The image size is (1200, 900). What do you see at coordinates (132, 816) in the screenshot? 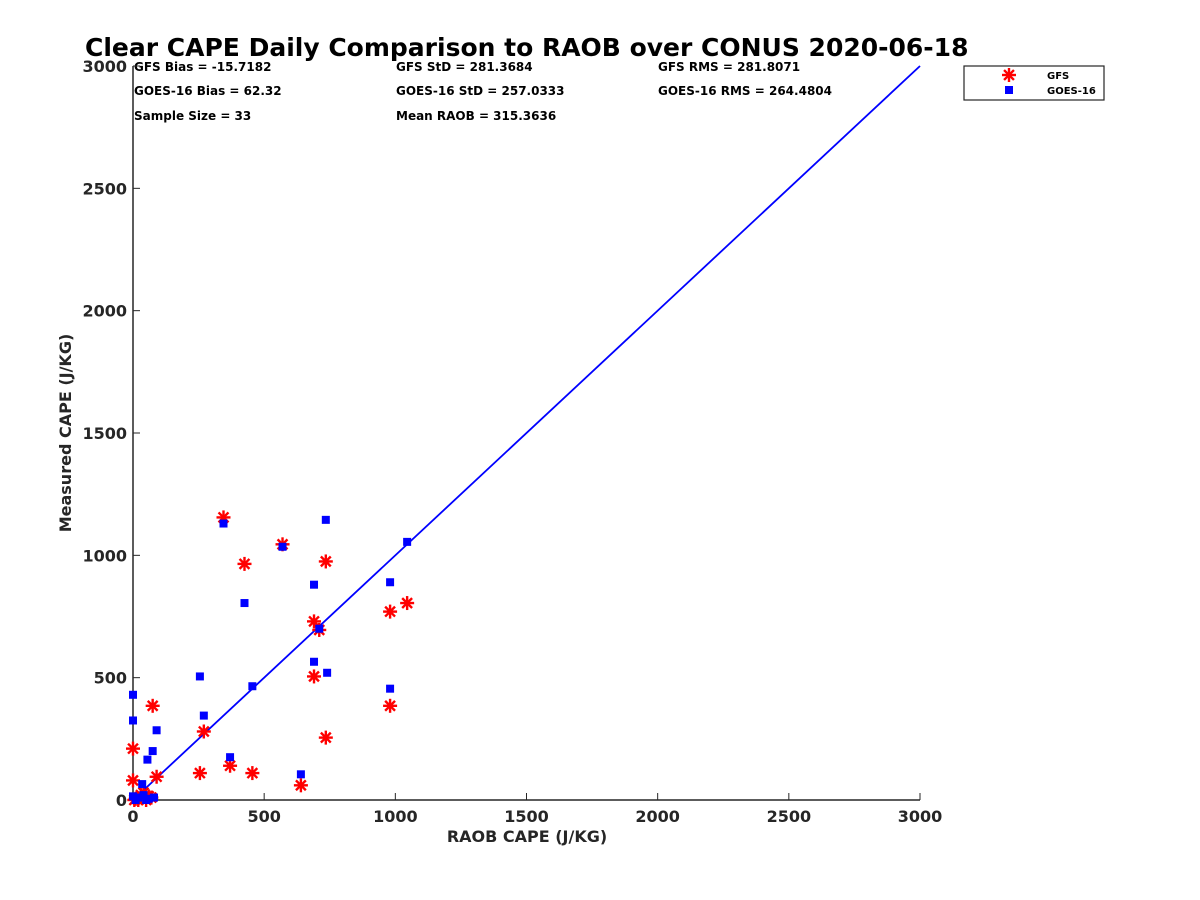
I see `x-tick-label: 0` at bounding box center [132, 816].